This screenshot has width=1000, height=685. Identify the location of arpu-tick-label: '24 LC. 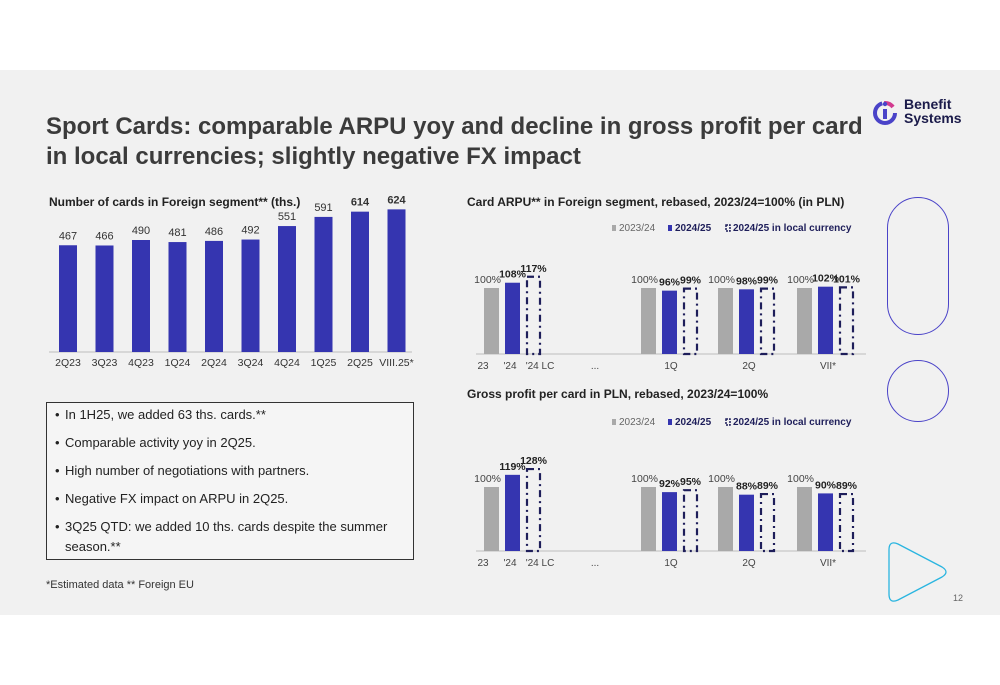
(540, 366).